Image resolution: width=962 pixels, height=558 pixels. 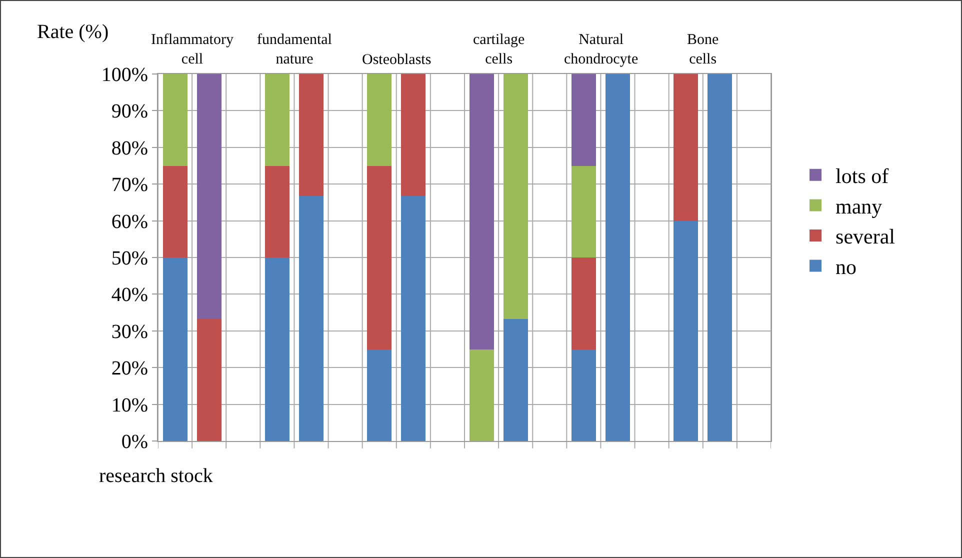 What do you see at coordinates (129, 148) in the screenshot?
I see `y-tick-label: 80%` at bounding box center [129, 148].